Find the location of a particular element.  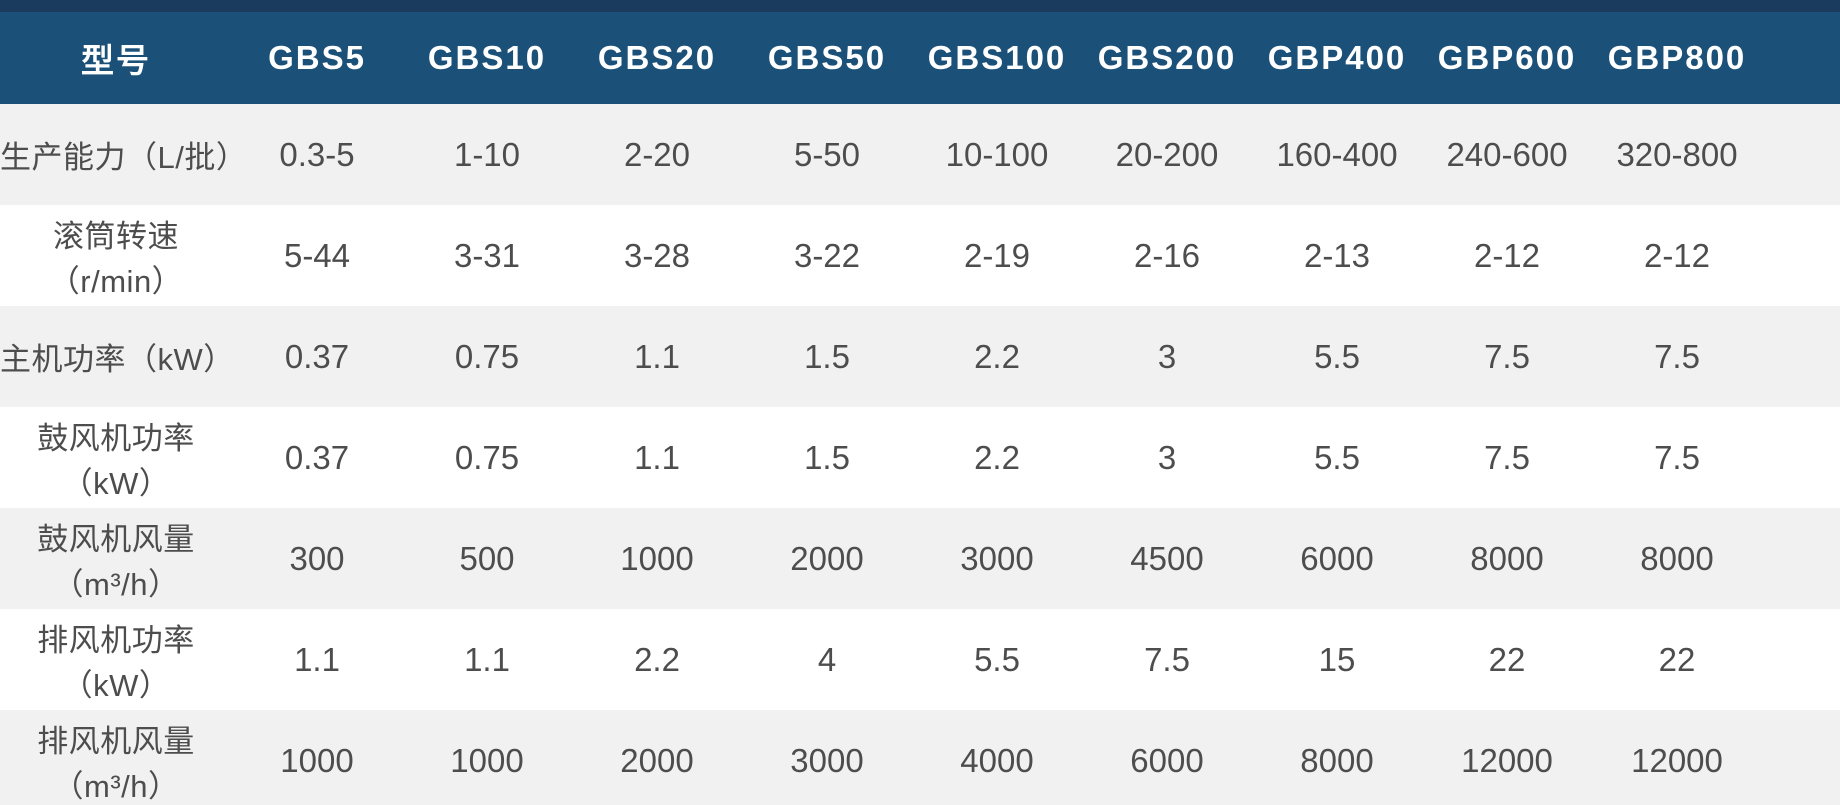

data-cell: 3-28 is located at coordinates (657, 255).